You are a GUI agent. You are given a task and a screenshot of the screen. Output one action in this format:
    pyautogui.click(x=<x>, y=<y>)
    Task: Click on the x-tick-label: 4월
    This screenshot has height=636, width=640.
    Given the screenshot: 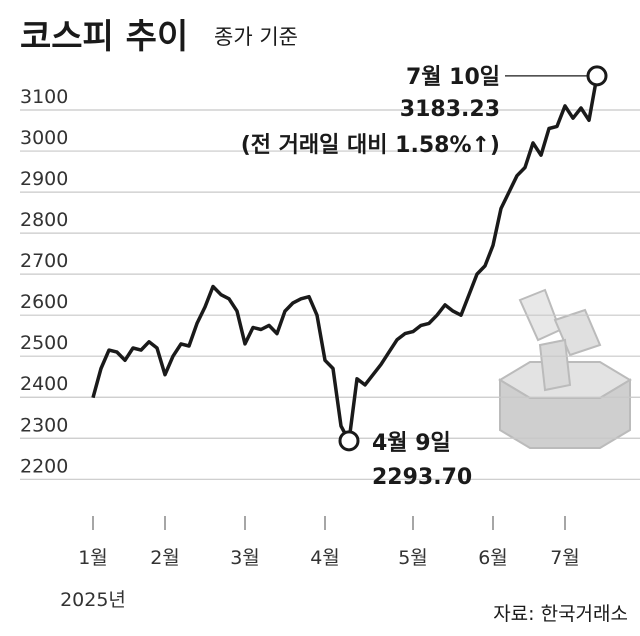 What is the action you would take?
    pyautogui.click(x=325, y=558)
    